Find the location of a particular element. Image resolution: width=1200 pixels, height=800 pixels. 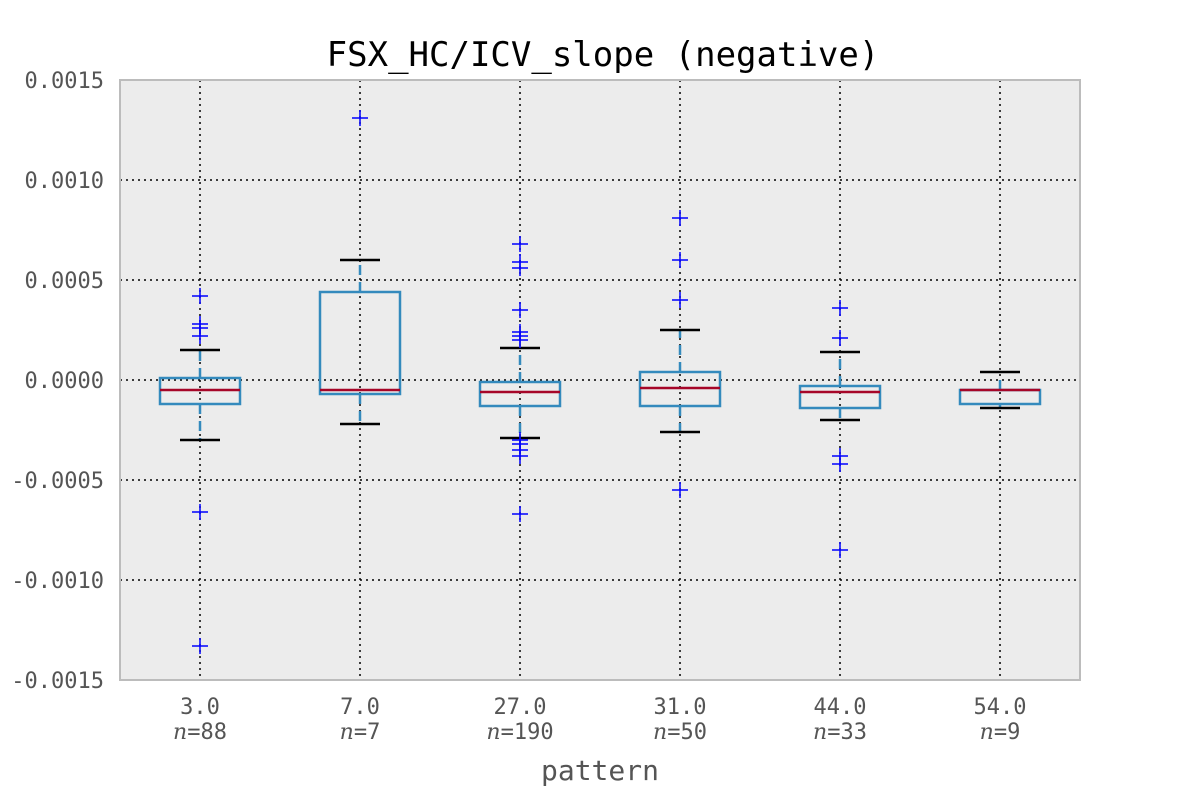

x-tick-label: 27.0 is located at coordinates (520, 707).